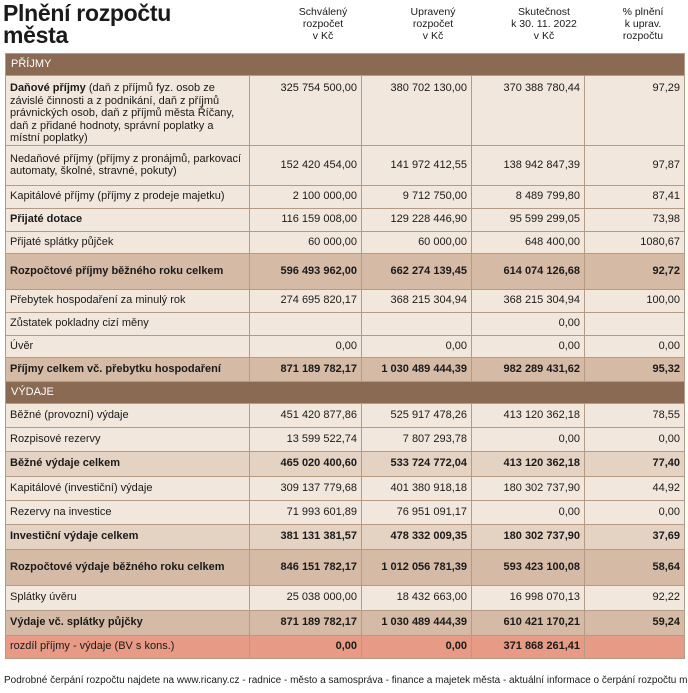 This screenshot has width=688, height=693. What do you see at coordinates (305, 323) in the screenshot?
I see `cell-approved` at bounding box center [305, 323].